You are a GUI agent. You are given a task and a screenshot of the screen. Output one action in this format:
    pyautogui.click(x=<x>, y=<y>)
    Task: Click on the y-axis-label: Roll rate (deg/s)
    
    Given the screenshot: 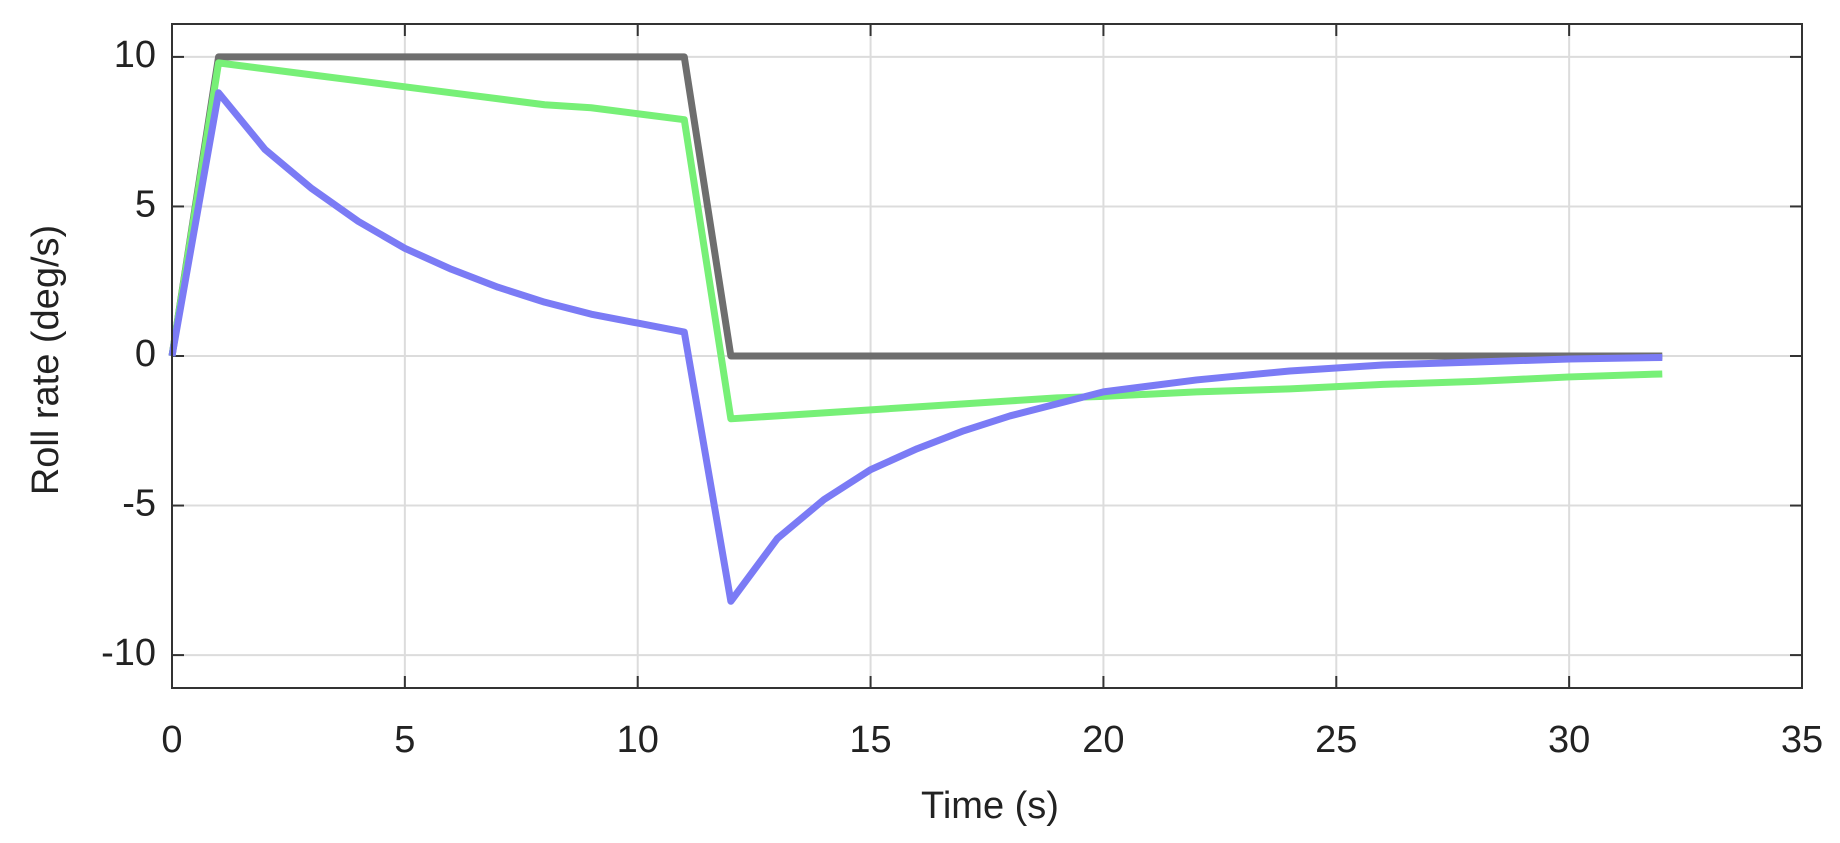 What is the action you would take?
    pyautogui.click(x=46, y=360)
    